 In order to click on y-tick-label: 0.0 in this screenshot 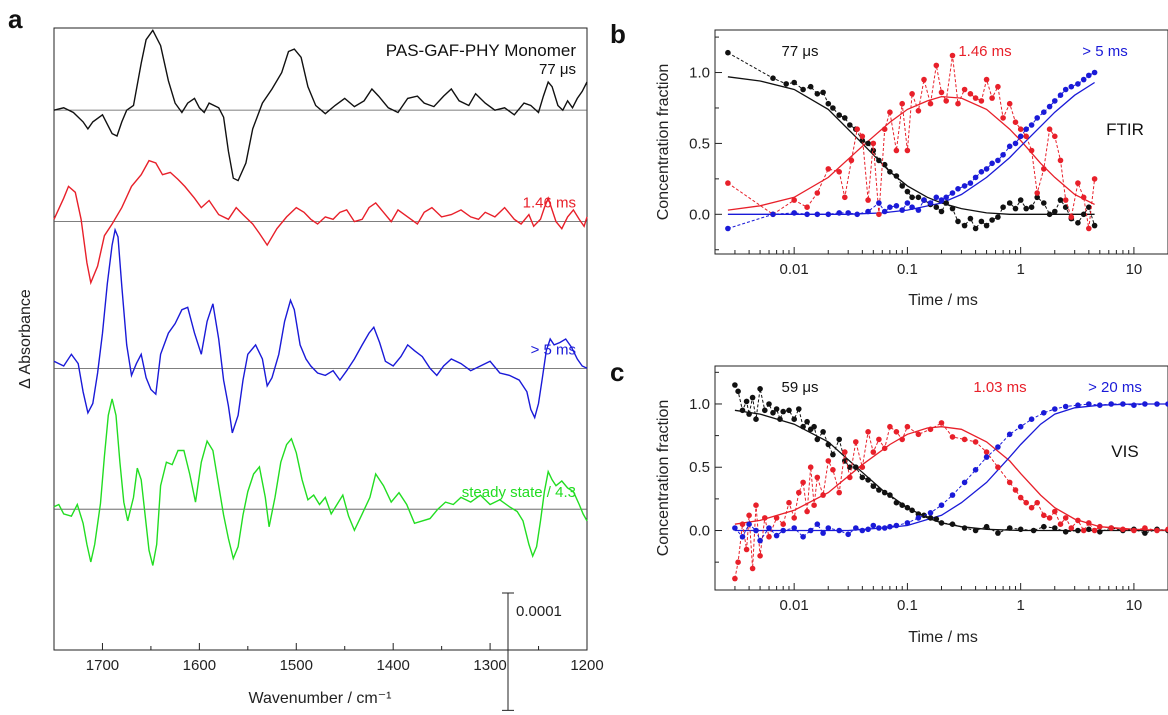, I will do `click(699, 531)`.